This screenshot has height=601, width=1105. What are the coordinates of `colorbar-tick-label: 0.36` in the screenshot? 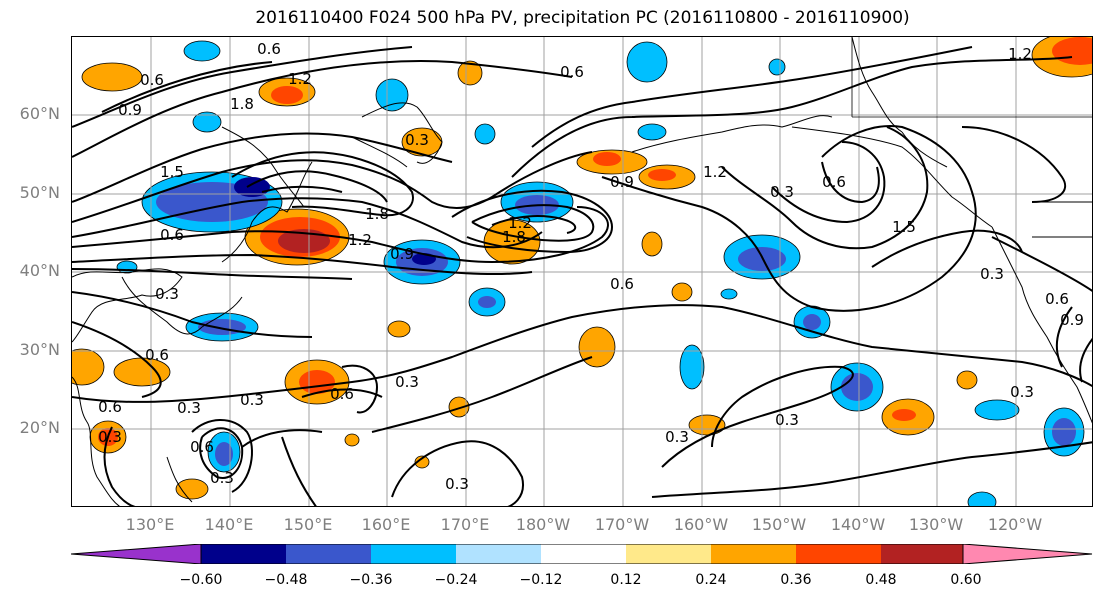 It's located at (796, 580).